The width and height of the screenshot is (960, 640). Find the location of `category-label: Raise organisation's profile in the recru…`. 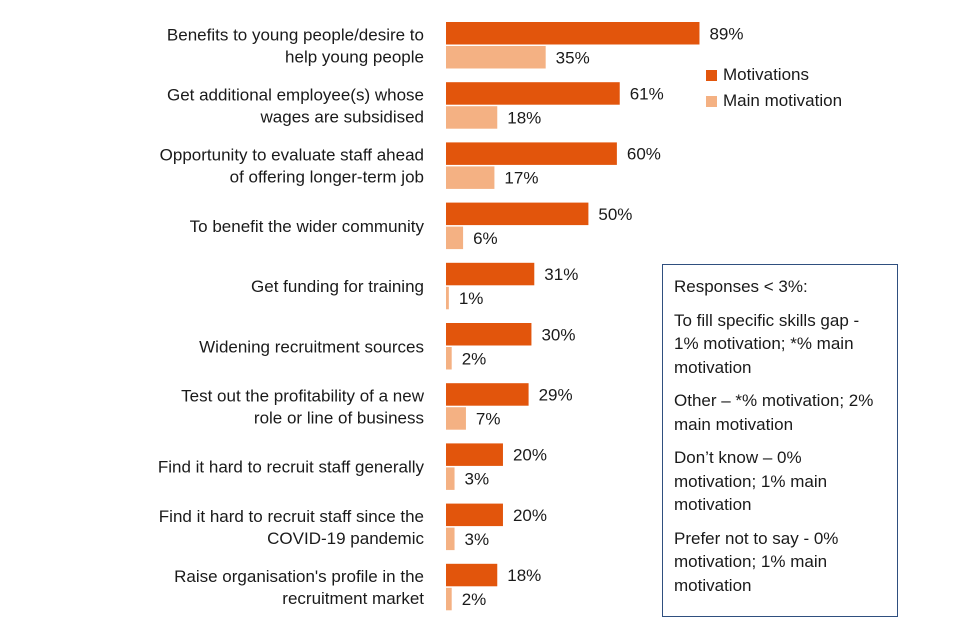

category-label: Raise organisation's profile in the recru… is located at coordinates (299, 587).